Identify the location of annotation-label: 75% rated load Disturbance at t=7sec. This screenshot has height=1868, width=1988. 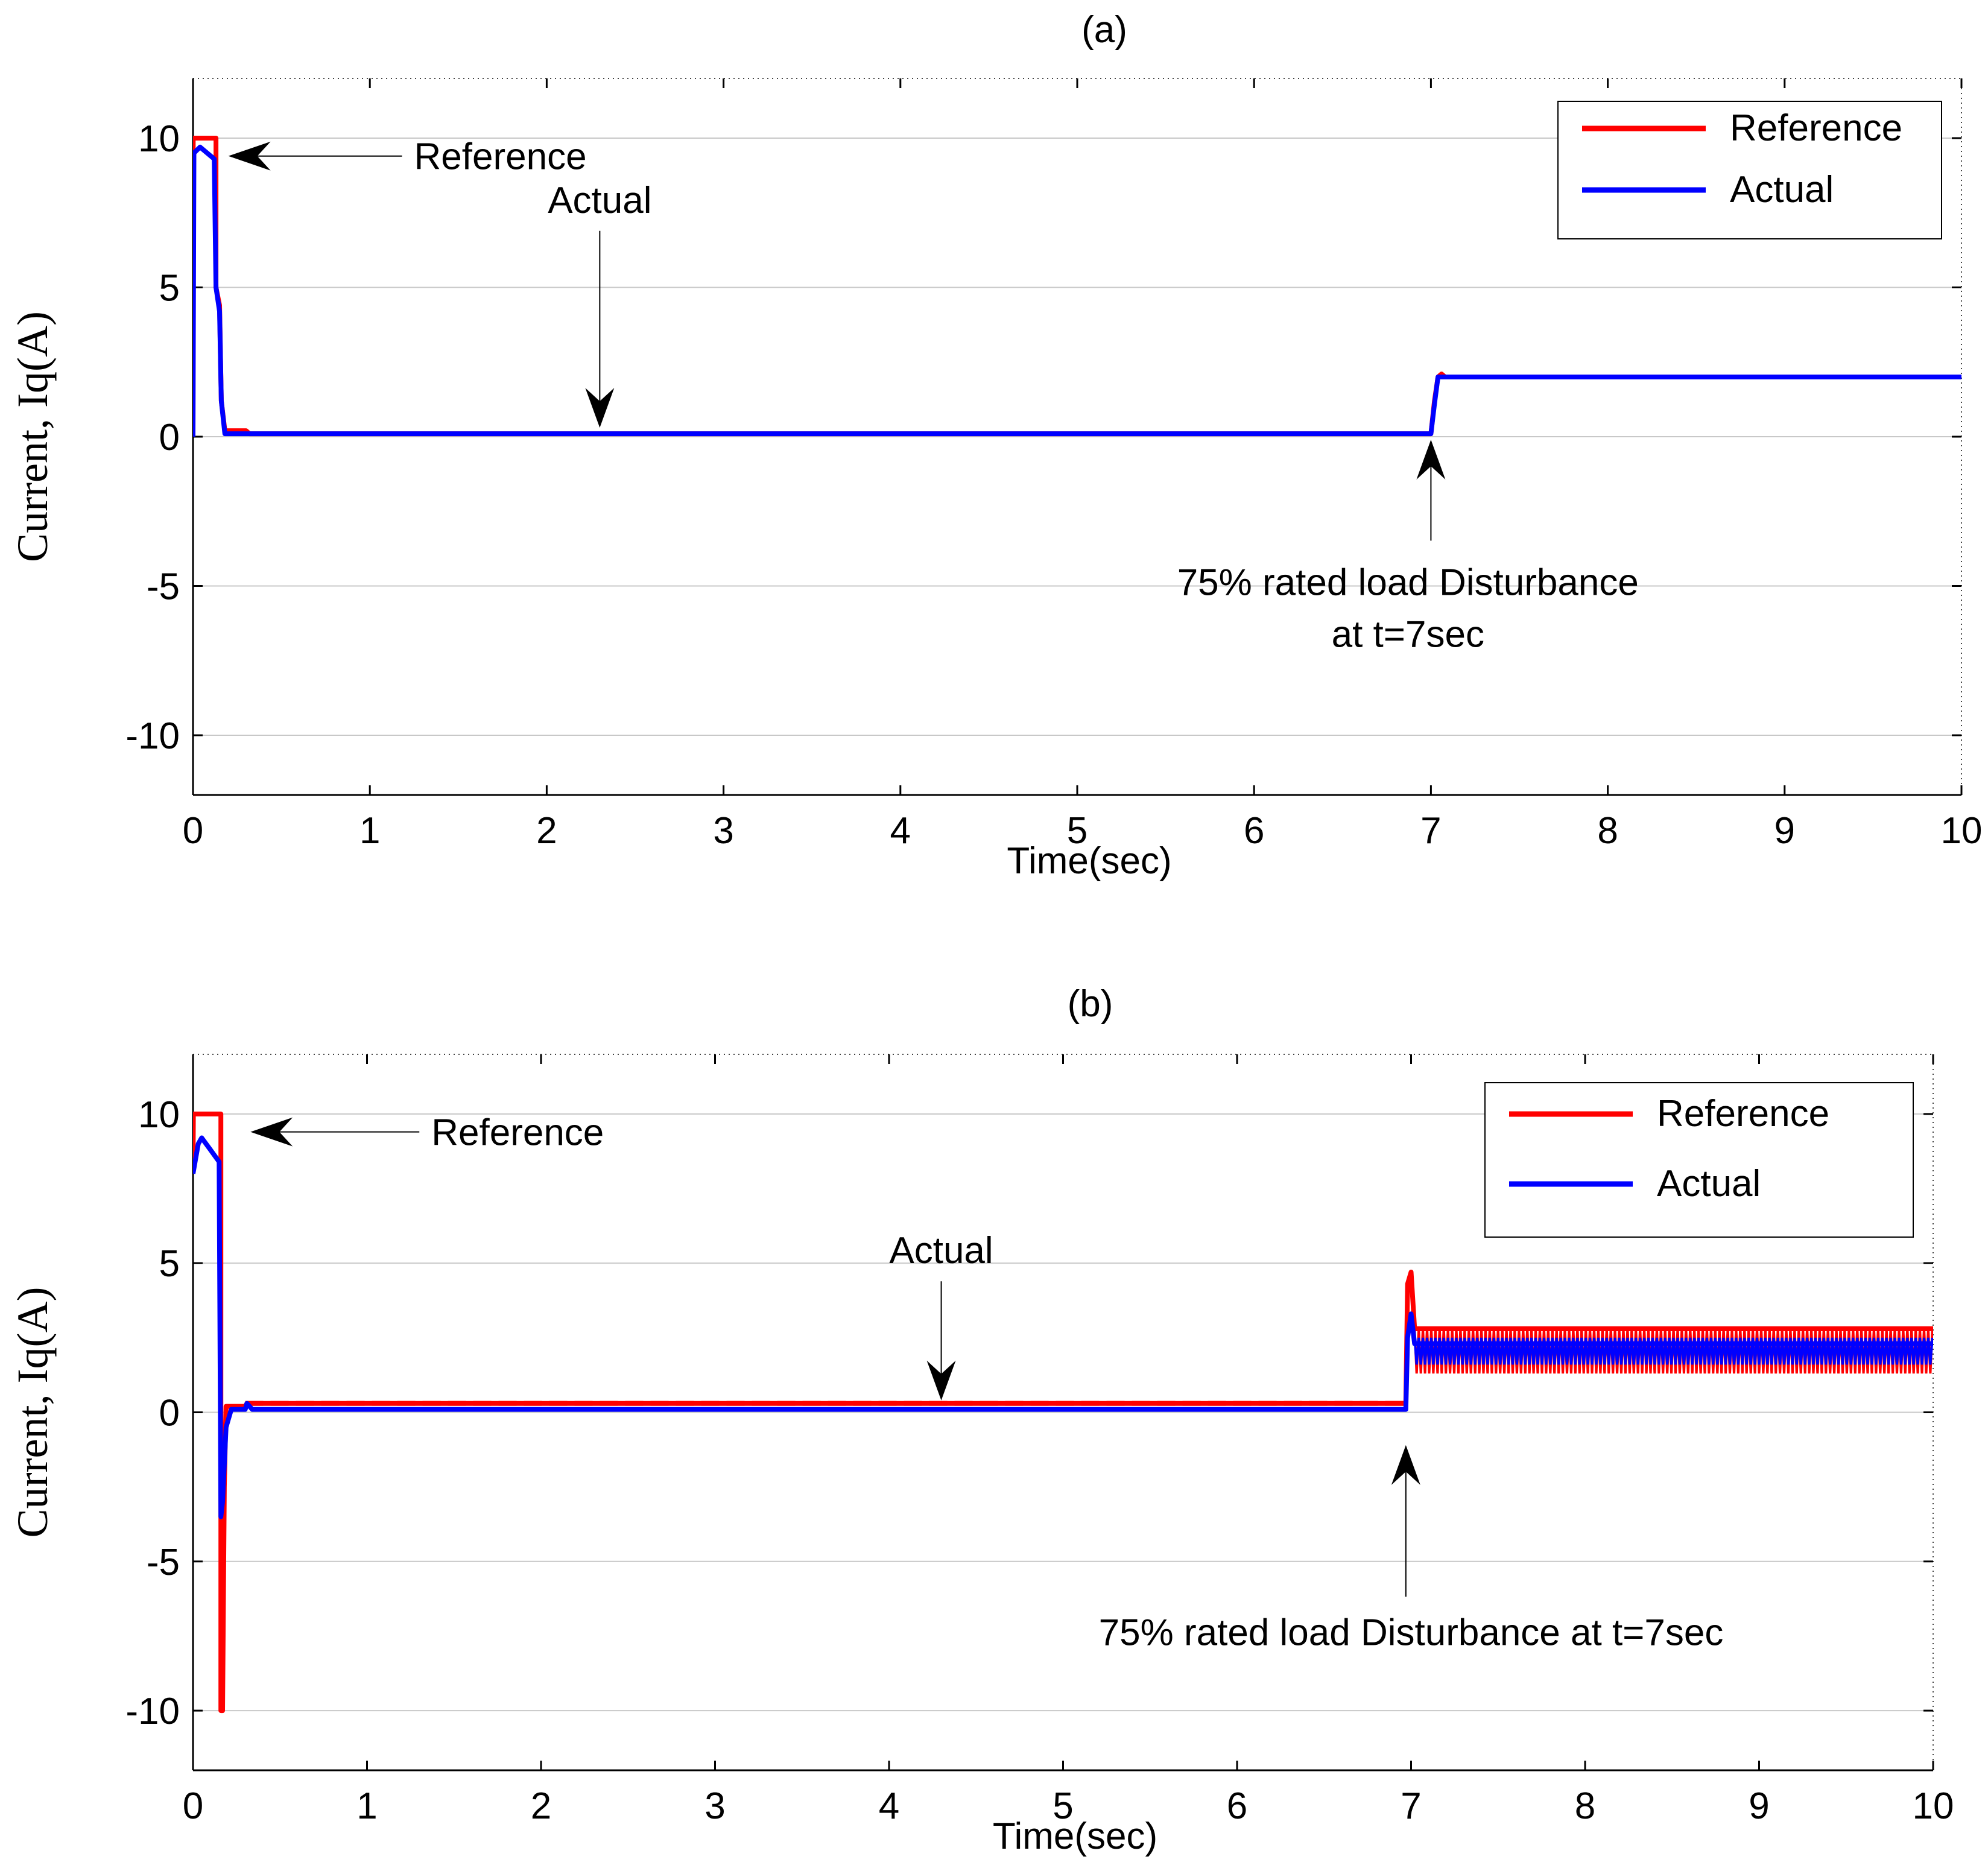
(1411, 1633).